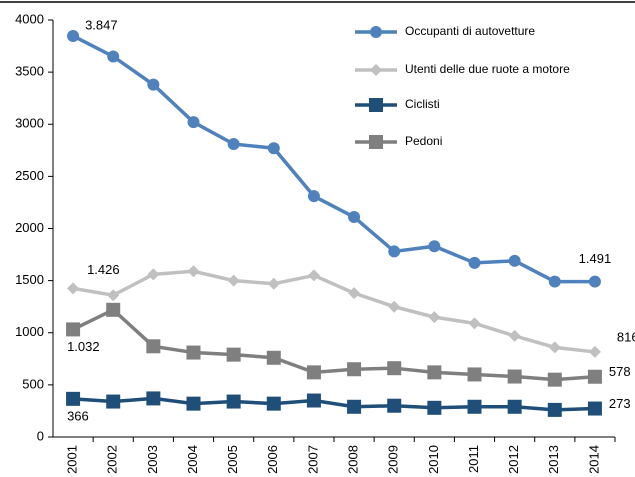 The image size is (635, 477). Describe the element at coordinates (620, 371) in the screenshot. I see `data-label: 578` at that location.